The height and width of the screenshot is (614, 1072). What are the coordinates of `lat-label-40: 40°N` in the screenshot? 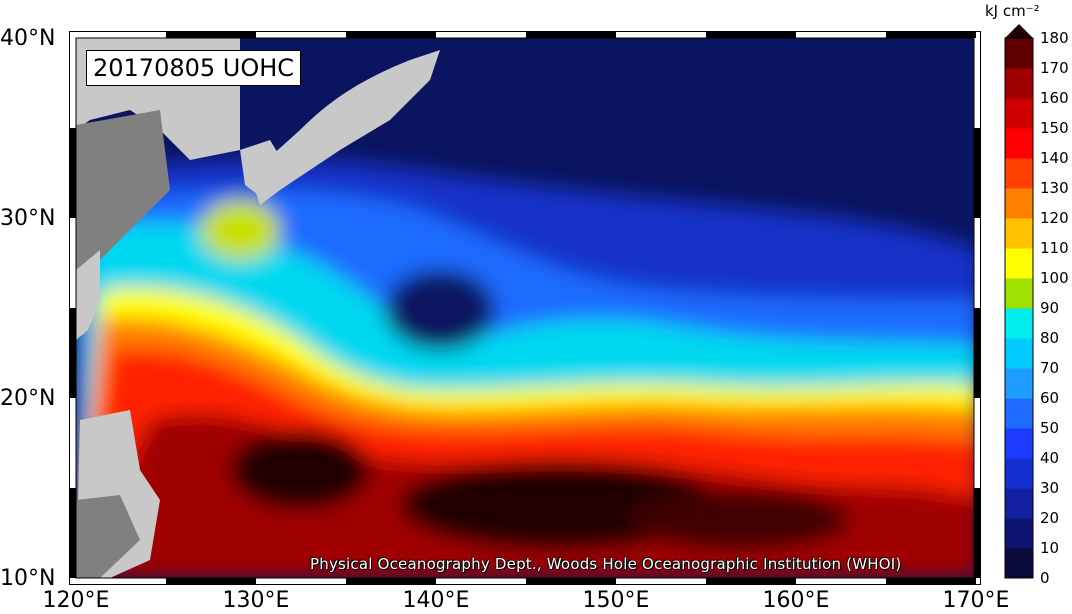 It's located at (28, 38).